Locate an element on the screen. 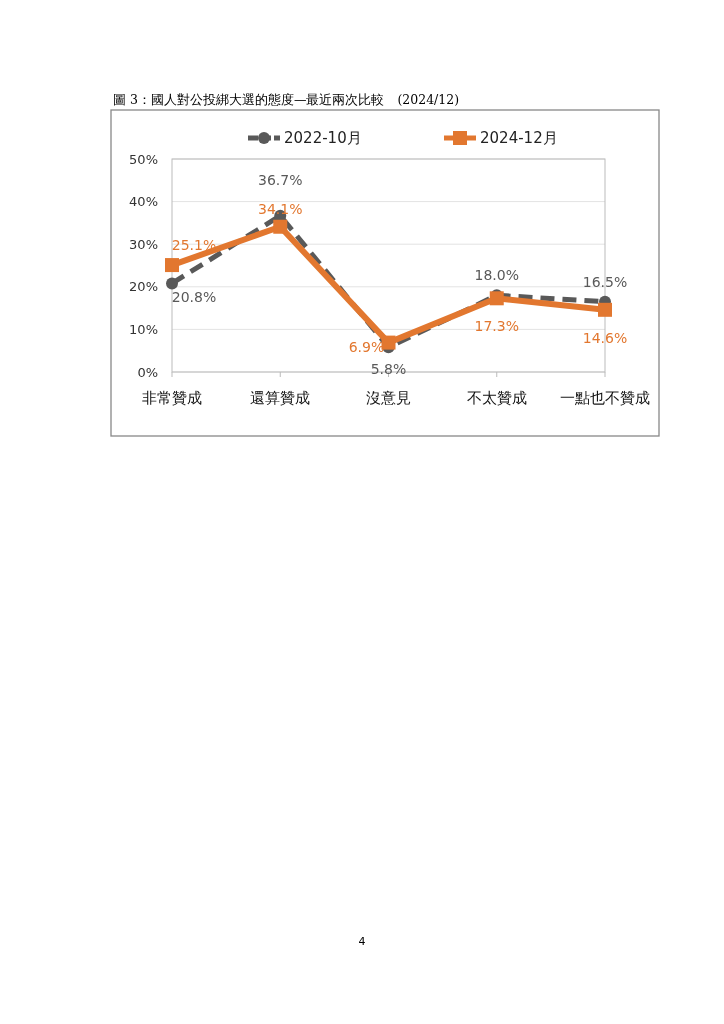  text: 4 is located at coordinates (362, 941).